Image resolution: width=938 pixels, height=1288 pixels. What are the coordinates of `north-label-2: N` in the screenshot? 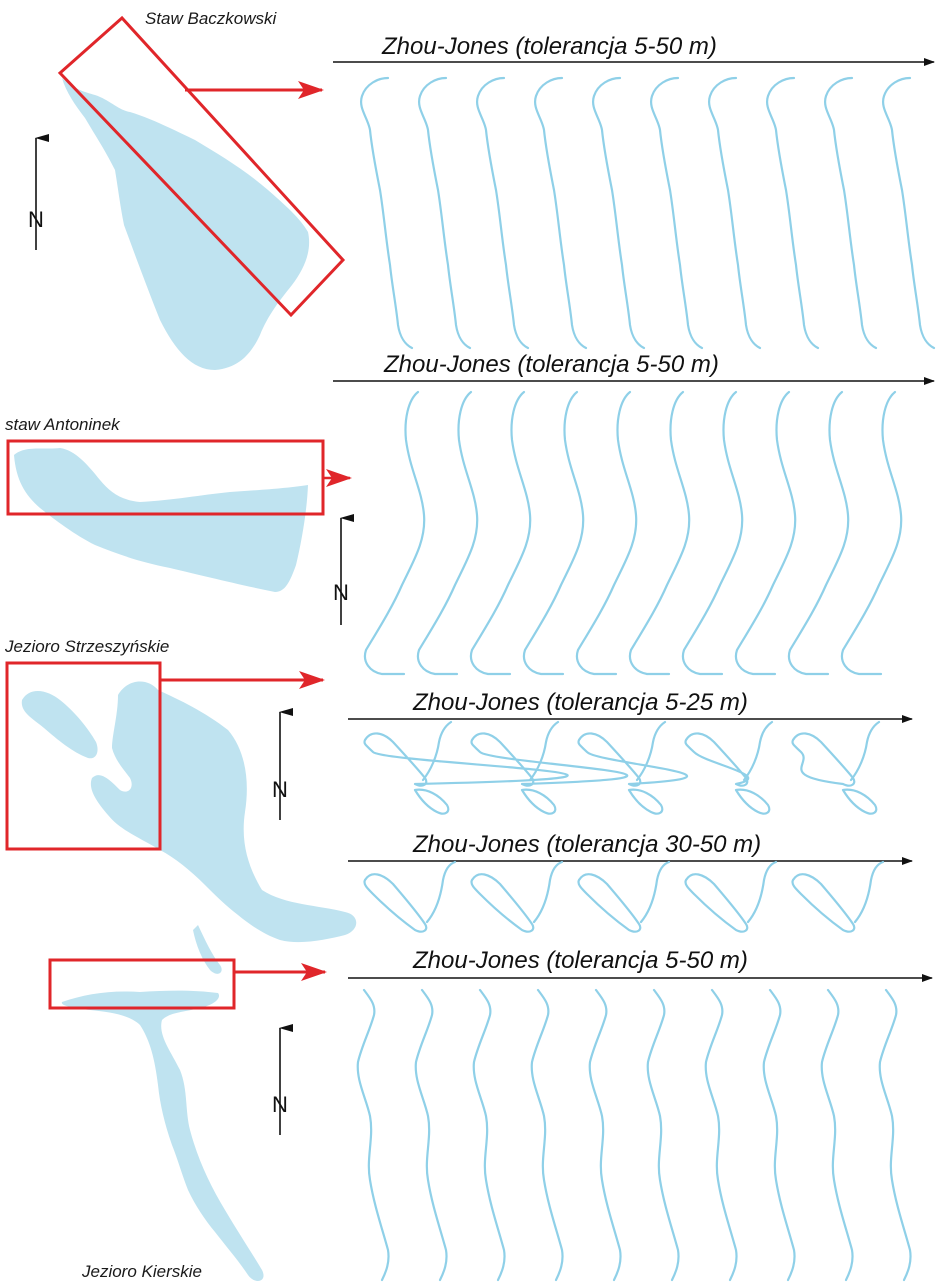 It's located at (341, 592).